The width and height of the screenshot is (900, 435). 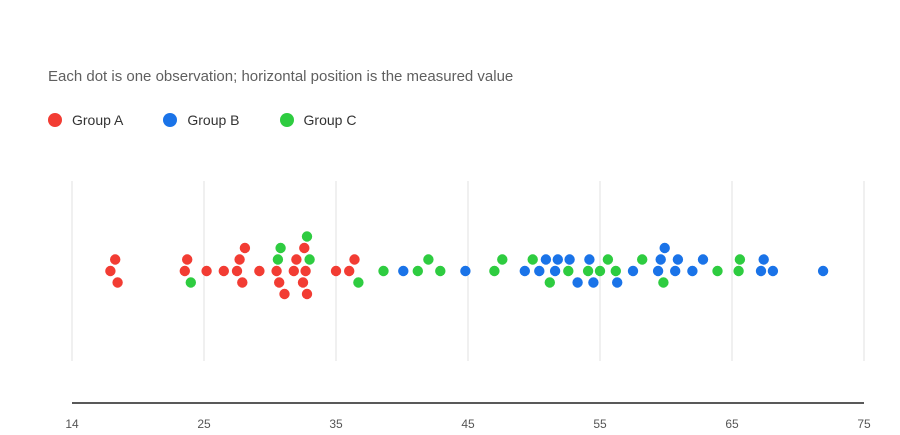 I want to click on legend: Group A Group B Group C, so click(x=222, y=120).